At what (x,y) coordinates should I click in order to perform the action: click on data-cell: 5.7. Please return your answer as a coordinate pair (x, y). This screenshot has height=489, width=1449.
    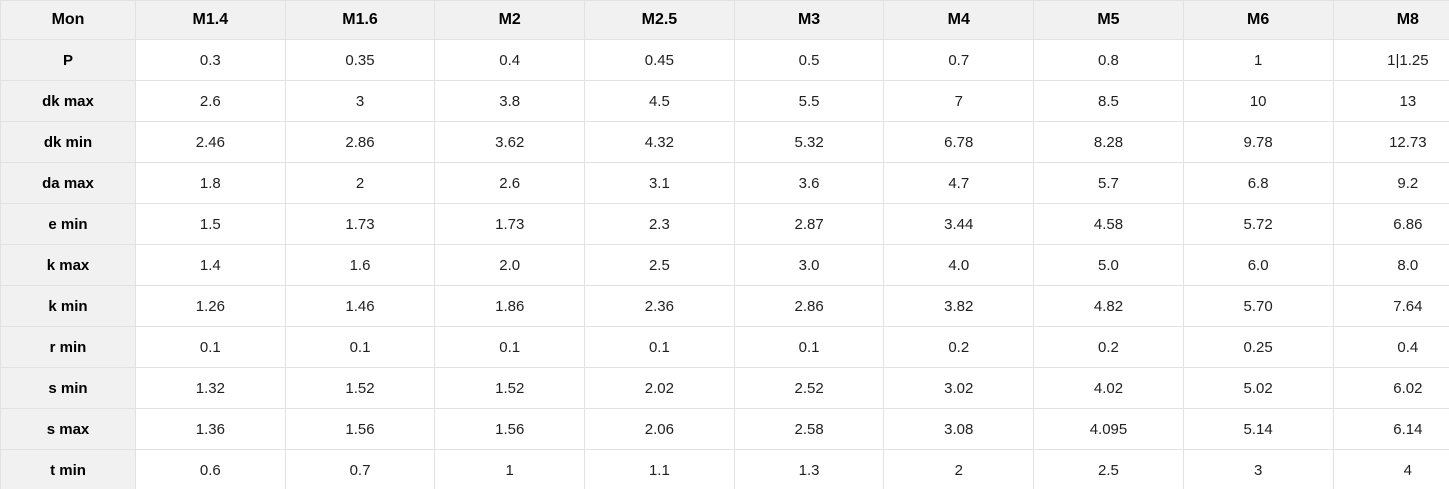
    Looking at the image, I should click on (1108, 183).